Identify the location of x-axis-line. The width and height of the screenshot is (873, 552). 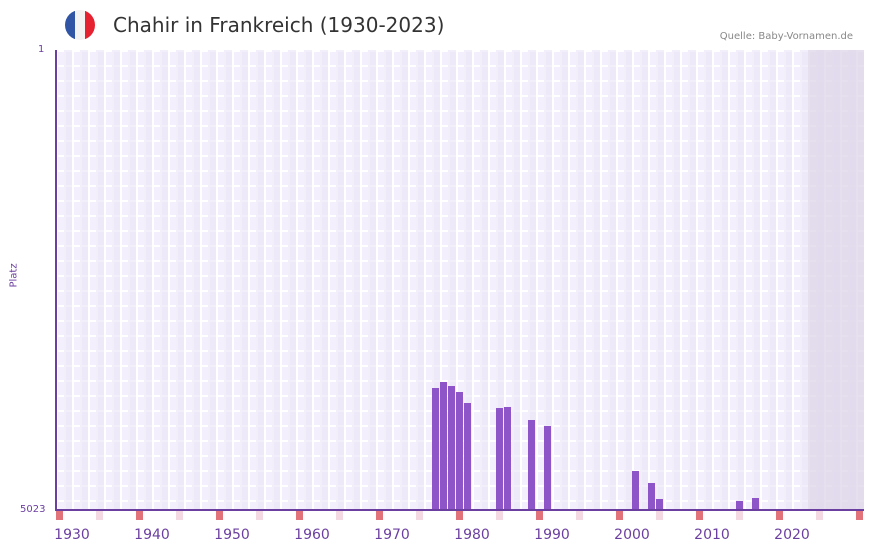
(459, 510).